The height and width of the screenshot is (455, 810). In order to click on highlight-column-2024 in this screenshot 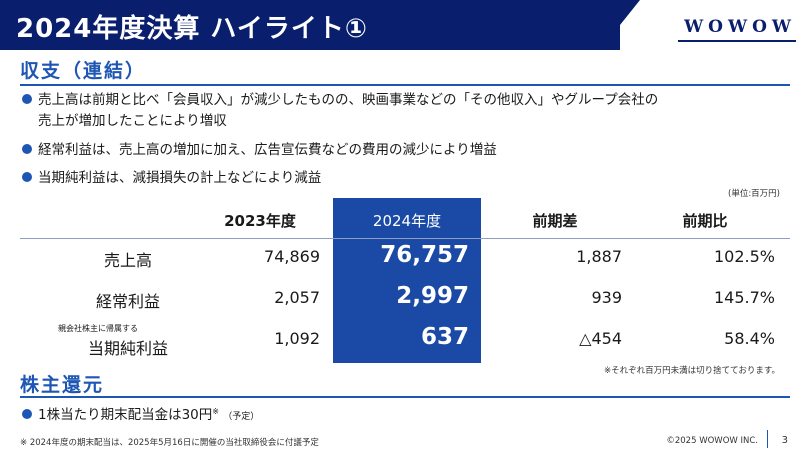, I will do `click(407, 280)`.